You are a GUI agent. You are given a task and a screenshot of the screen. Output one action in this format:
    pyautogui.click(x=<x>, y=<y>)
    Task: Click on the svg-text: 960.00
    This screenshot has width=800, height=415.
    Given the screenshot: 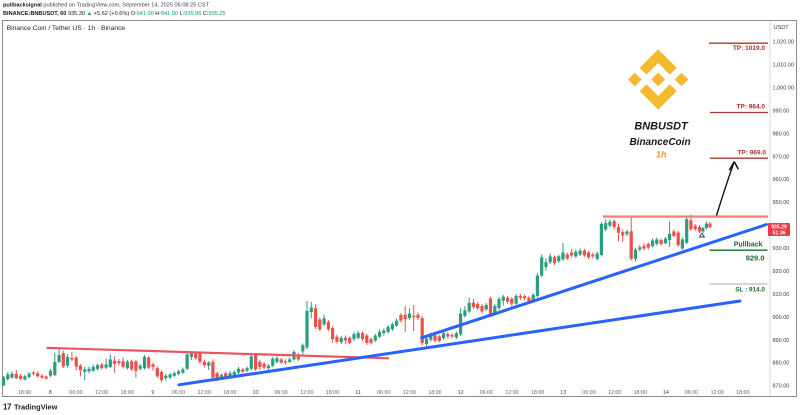 What is the action you would take?
    pyautogui.click(x=781, y=180)
    